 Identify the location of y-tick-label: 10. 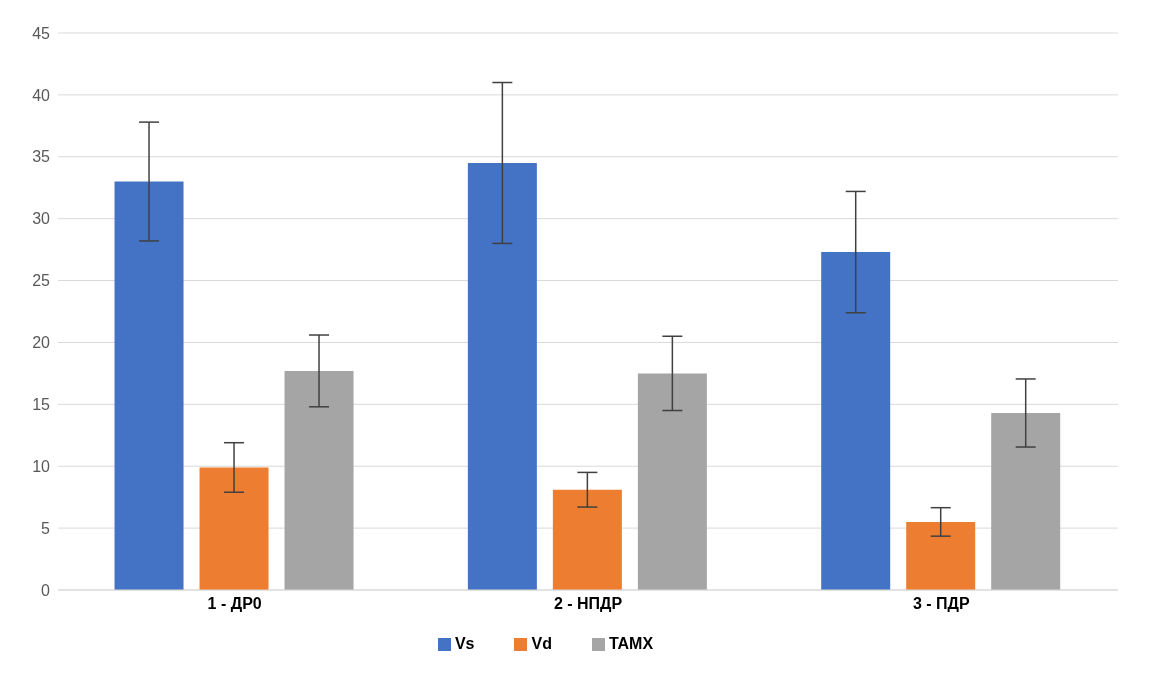
(41, 466).